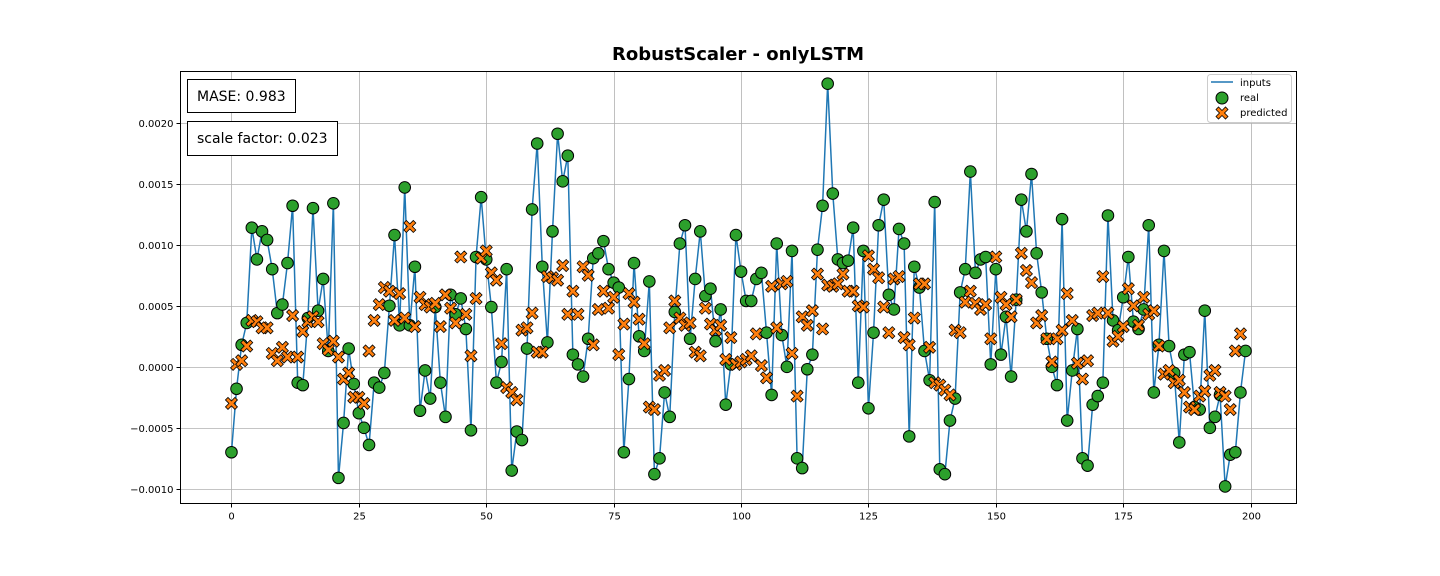 This screenshot has height=576, width=1440. Describe the element at coordinates (151, 429) in the screenshot. I see `y-tick-label: −0.0005` at that location.